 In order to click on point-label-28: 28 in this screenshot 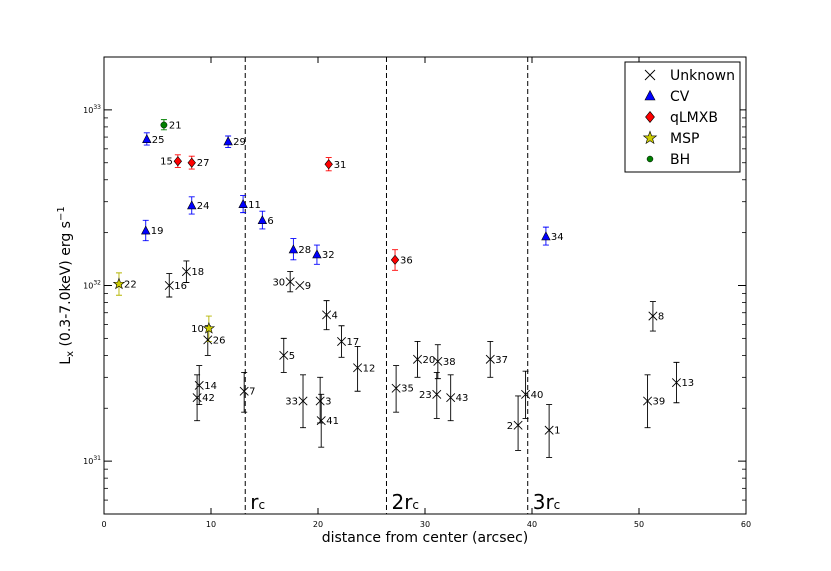, I will do `click(304, 250)`.